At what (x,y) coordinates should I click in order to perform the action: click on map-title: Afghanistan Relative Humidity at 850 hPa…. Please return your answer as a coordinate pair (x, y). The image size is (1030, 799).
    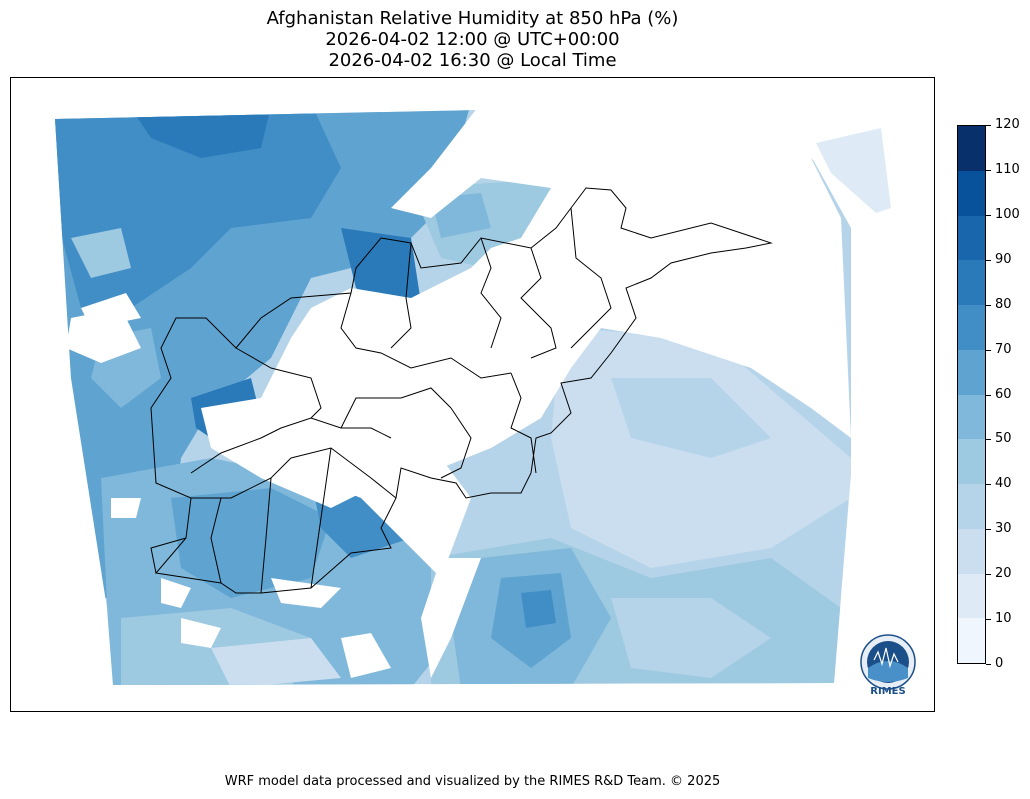
    Looking at the image, I should click on (472, 39).